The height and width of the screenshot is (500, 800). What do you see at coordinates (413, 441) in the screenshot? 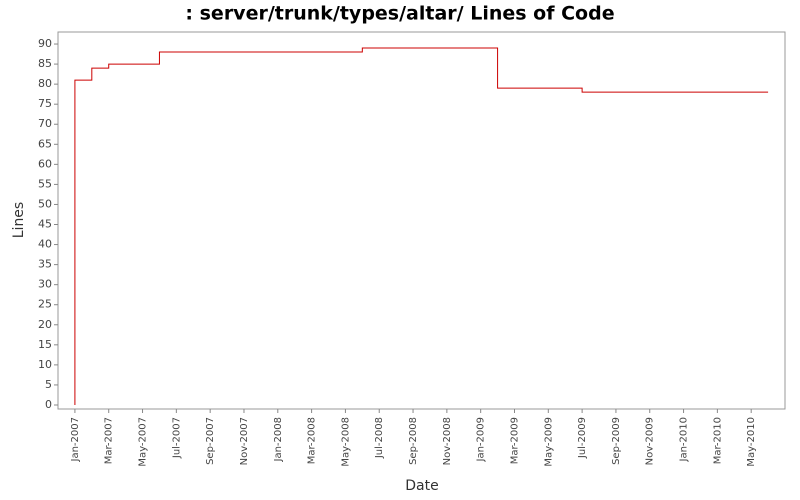
I see `x-tick-label: Sep-2008` at bounding box center [413, 441].